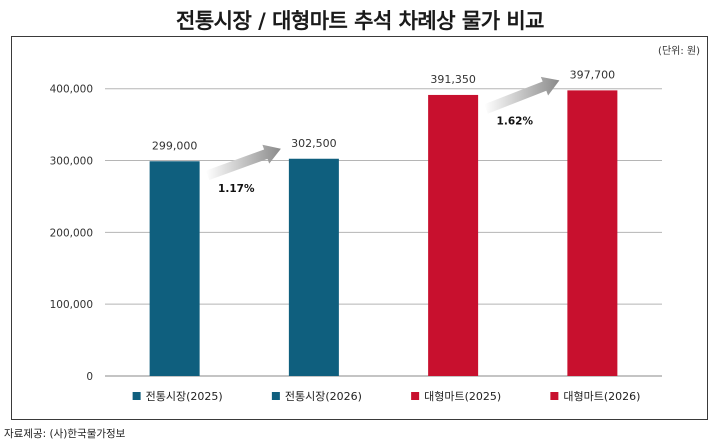 The width and height of the screenshot is (720, 445). What do you see at coordinates (89, 377) in the screenshot?
I see `y-tick-label: 0` at bounding box center [89, 377].